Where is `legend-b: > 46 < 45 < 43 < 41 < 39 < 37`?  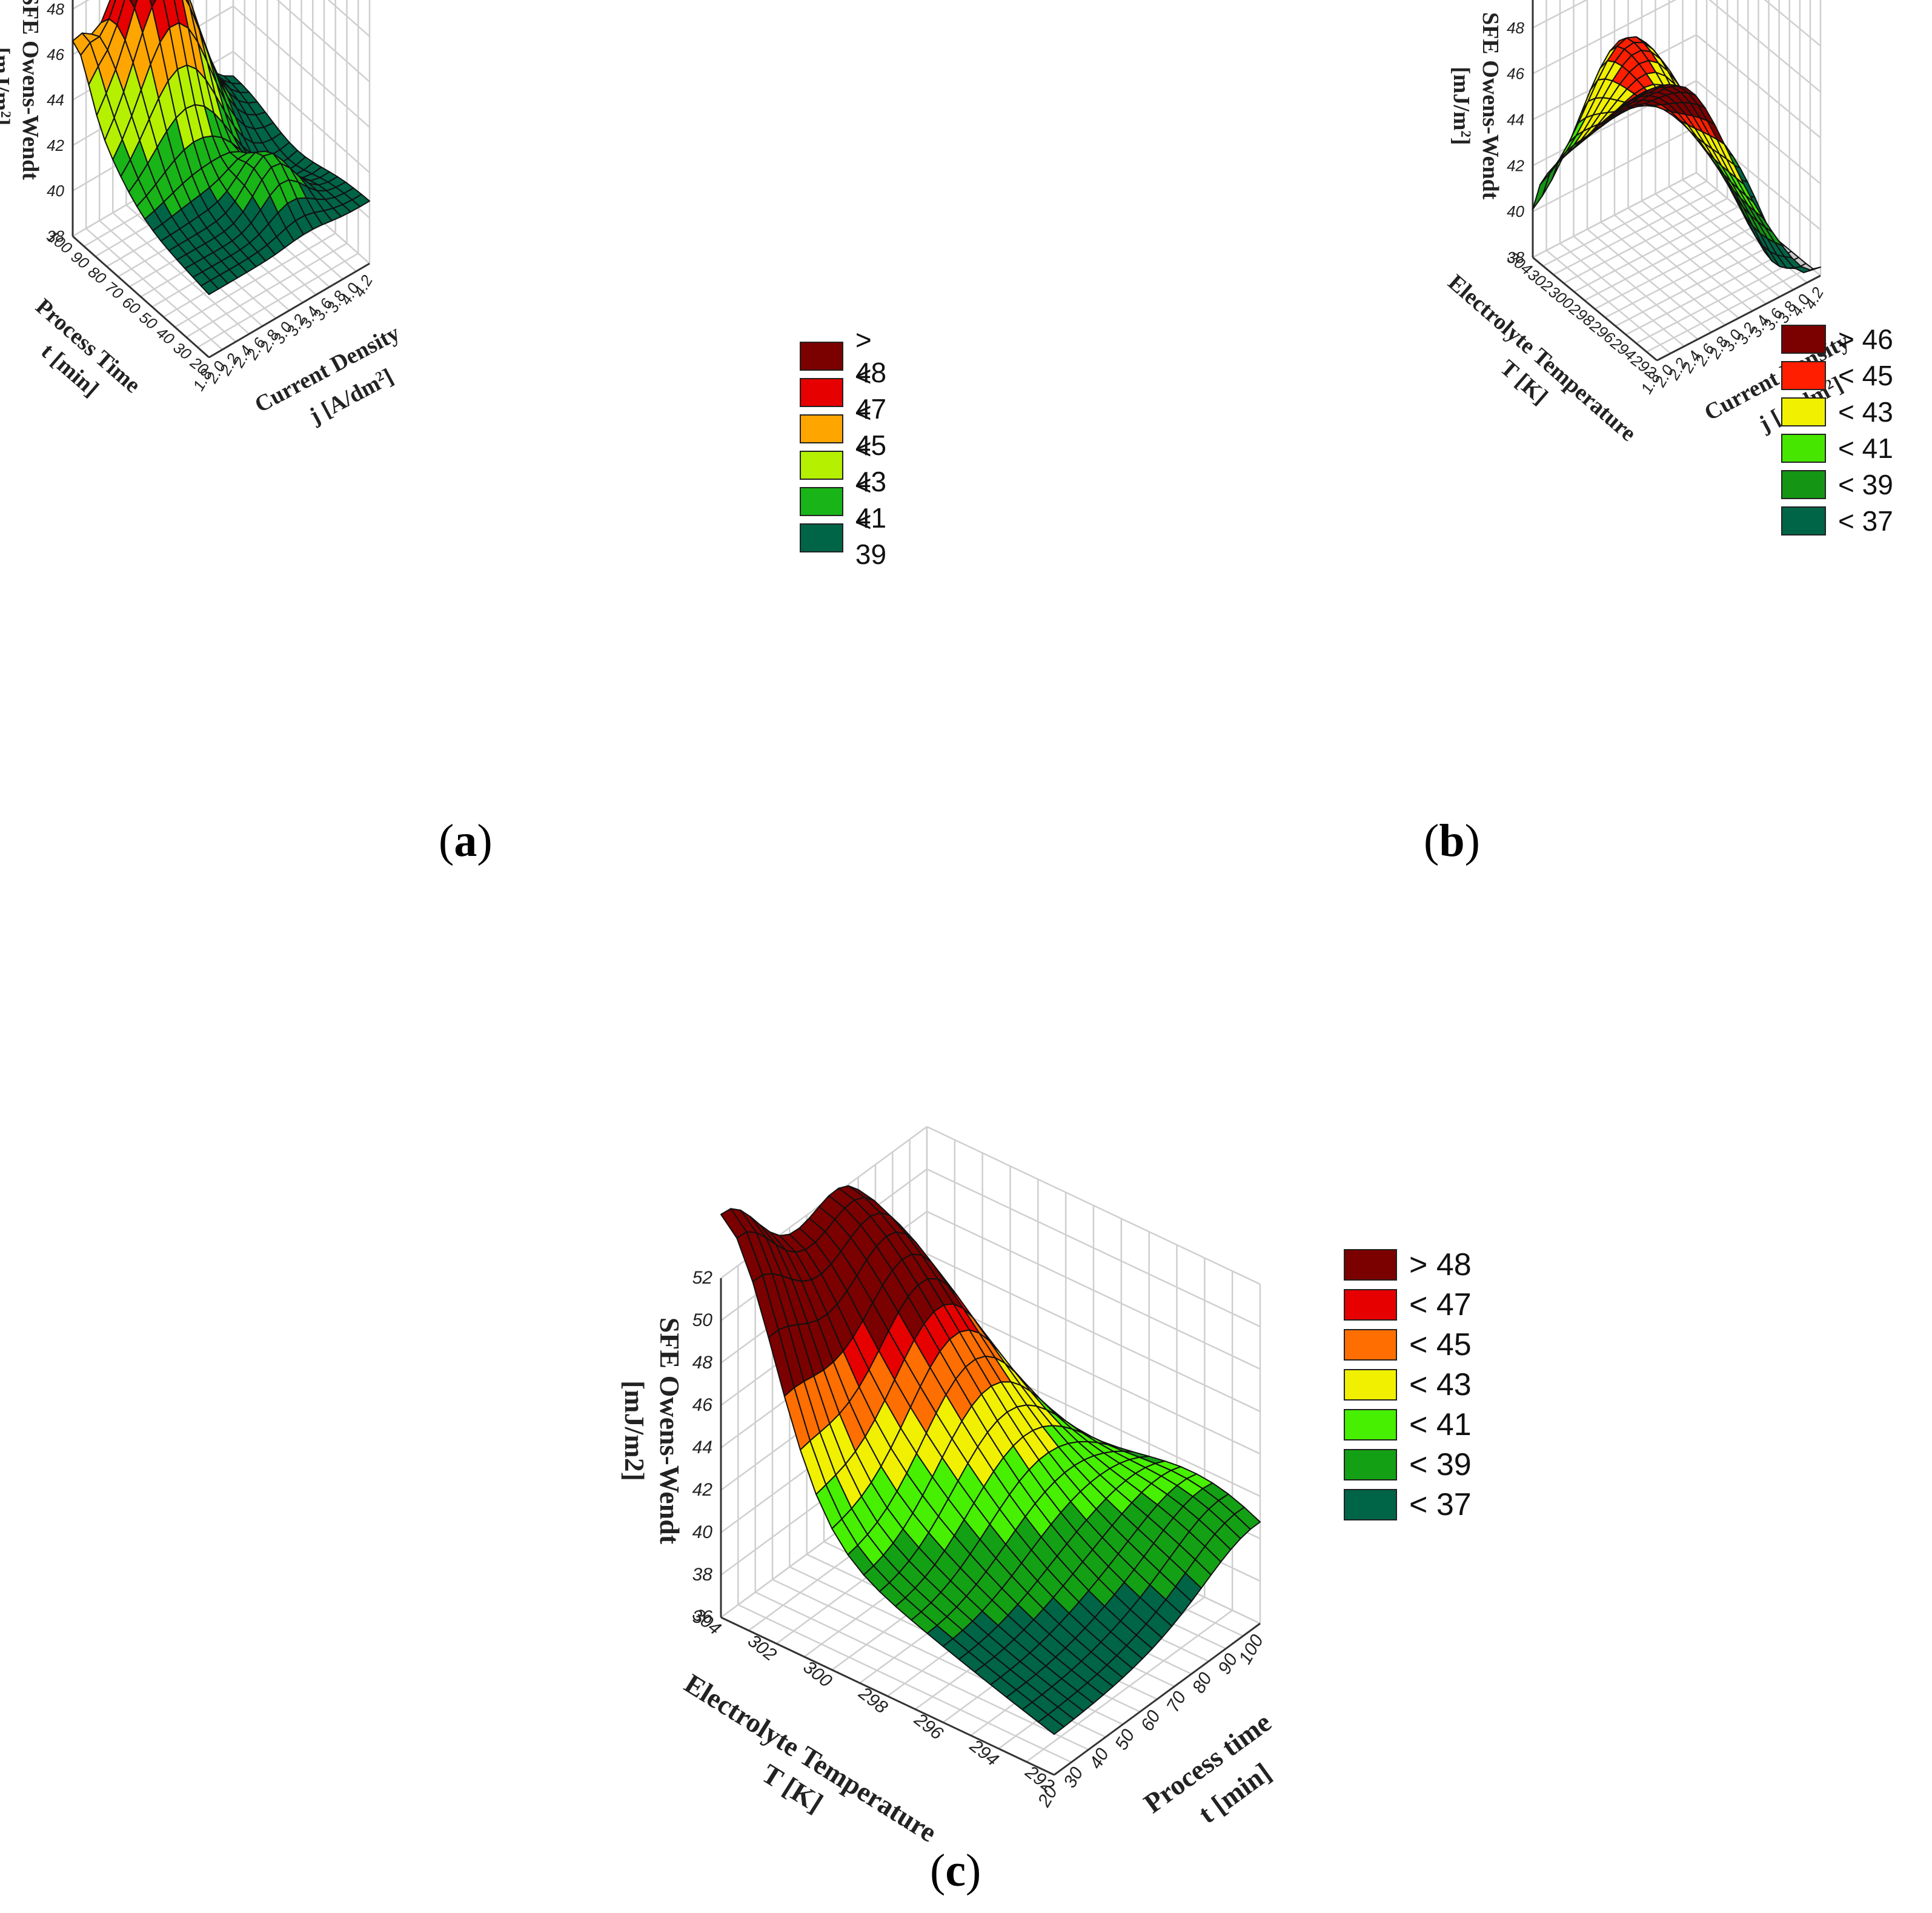
legend-b: > 46 < 45 < 43 < 41 < 39 < 37 is located at coordinates (1837, 430).